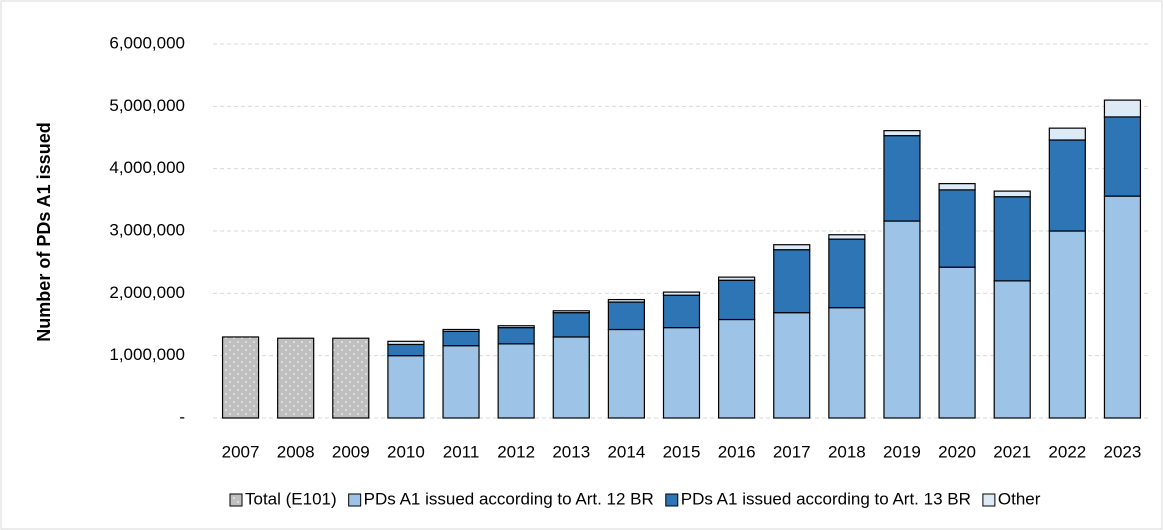 The width and height of the screenshot is (1163, 530). Describe the element at coordinates (147, 229) in the screenshot. I see `y-tick-label: 3,000,000` at that location.